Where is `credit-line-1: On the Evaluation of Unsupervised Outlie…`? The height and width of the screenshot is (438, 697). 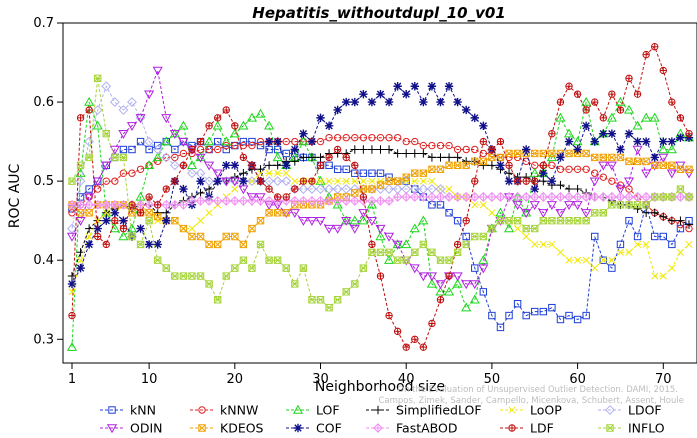
credit-line-1: On the Evaluation of Unsupervised Outlie… is located at coordinates (537, 390).